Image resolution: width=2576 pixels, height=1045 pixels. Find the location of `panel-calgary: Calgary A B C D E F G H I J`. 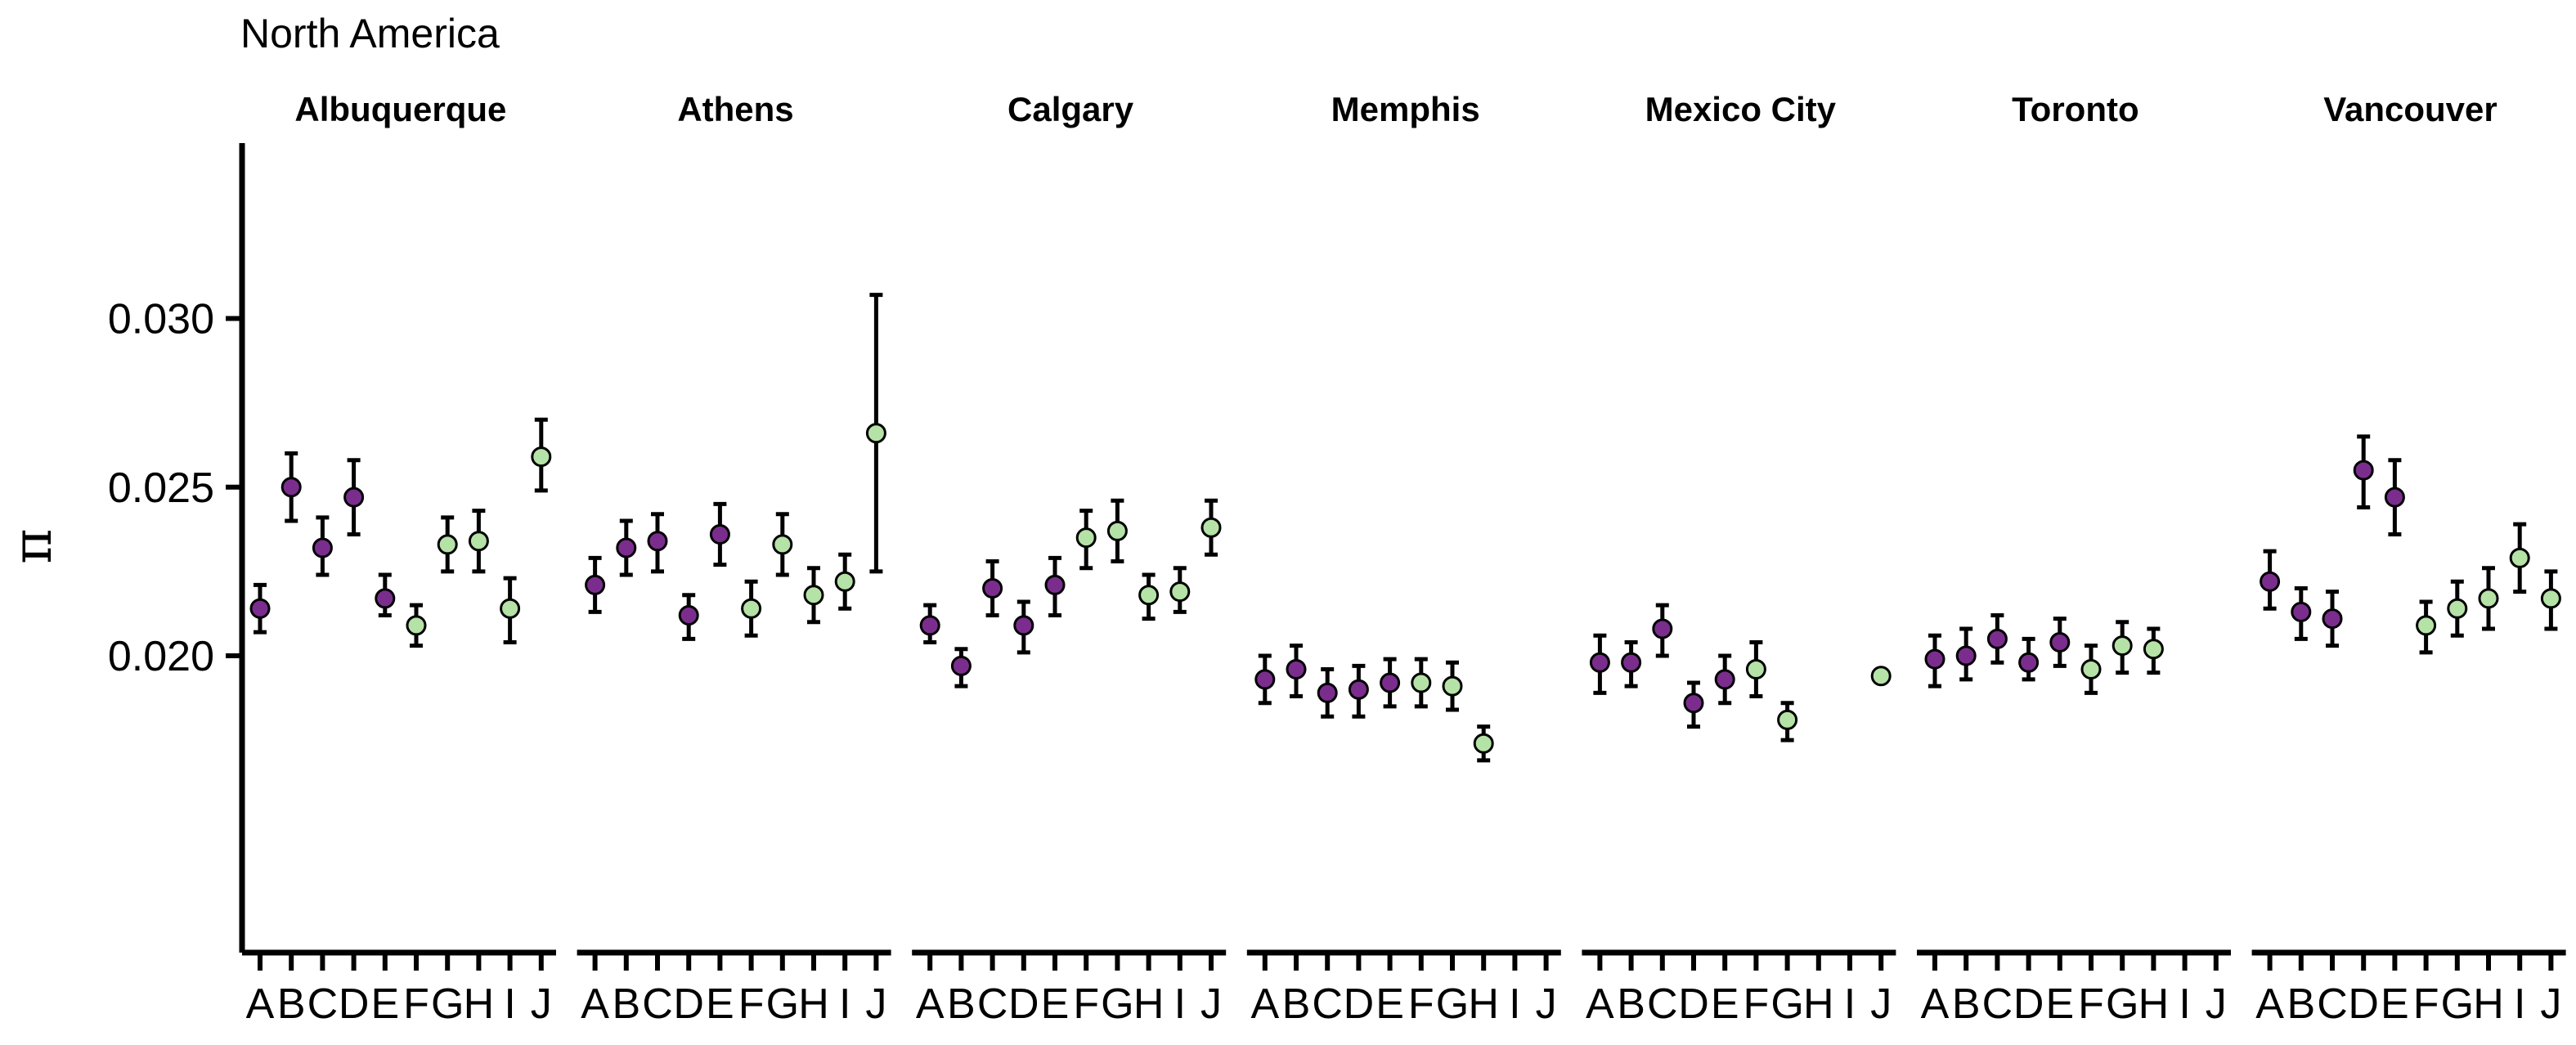

panel-calgary: Calgary A B C D E F G H I J is located at coordinates (1069, 559).